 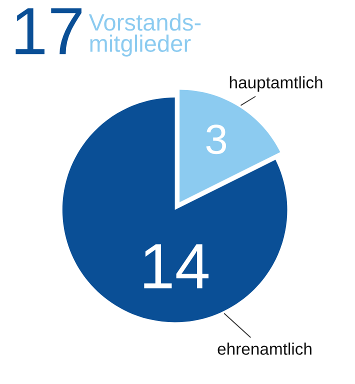 What do you see at coordinates (216, 139) in the screenshot?
I see `data-label: 3` at bounding box center [216, 139].